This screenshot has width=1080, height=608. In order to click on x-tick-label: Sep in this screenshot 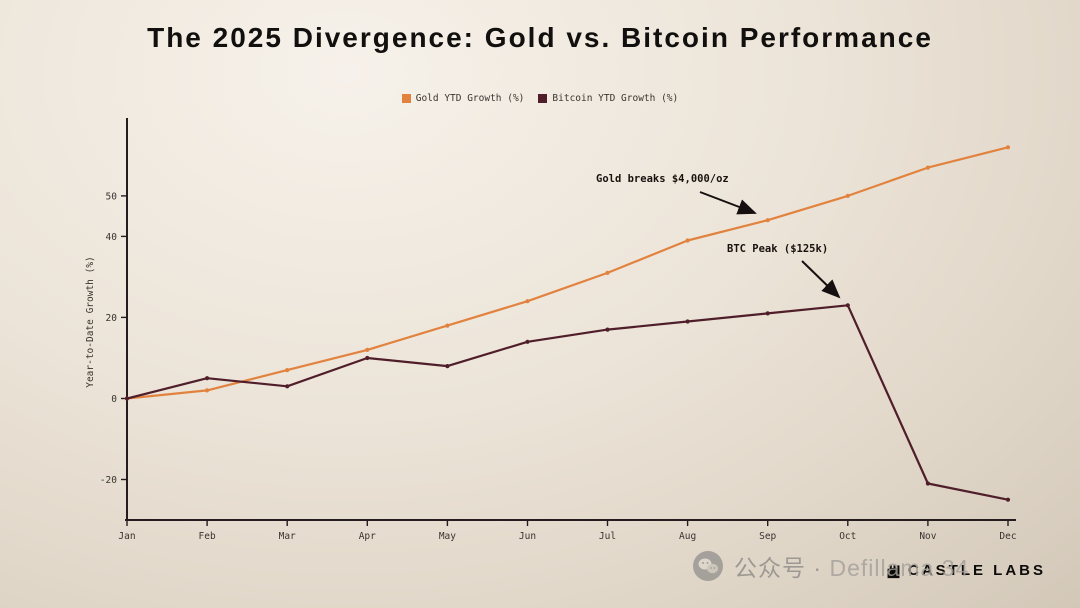, I will do `click(767, 536)`.